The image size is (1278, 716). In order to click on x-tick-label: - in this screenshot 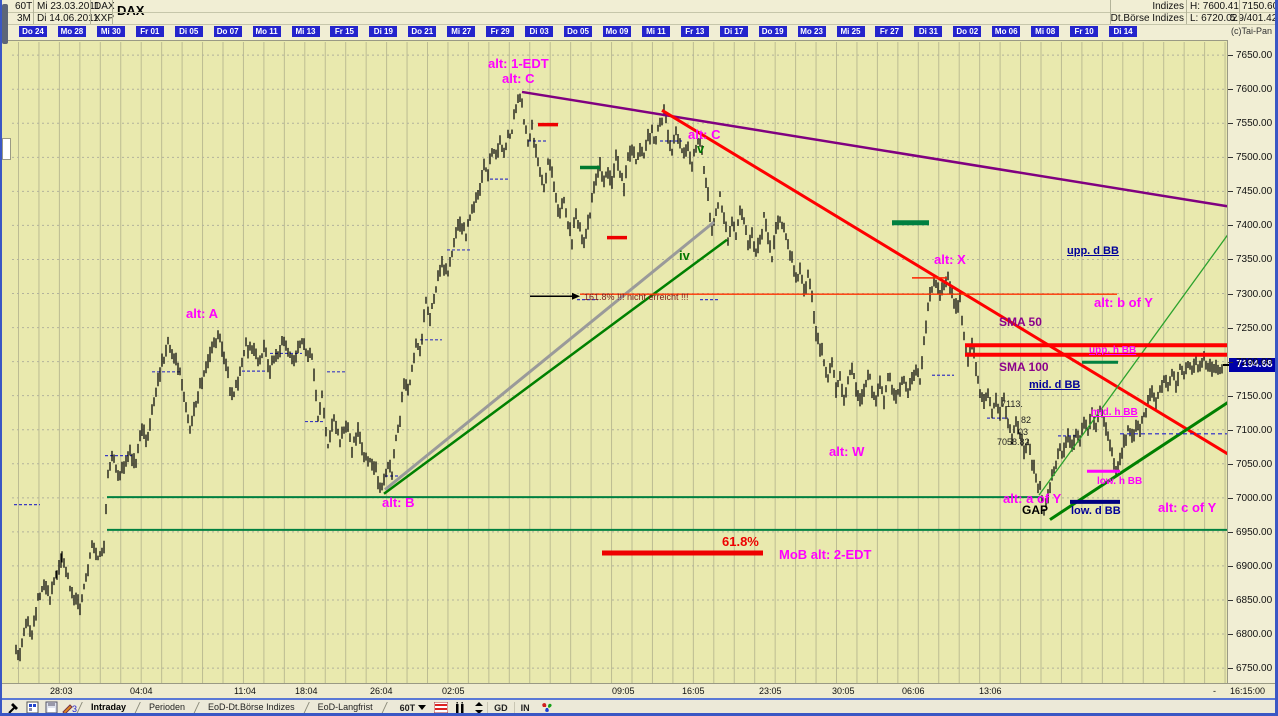, I will do `click(1214, 691)`.